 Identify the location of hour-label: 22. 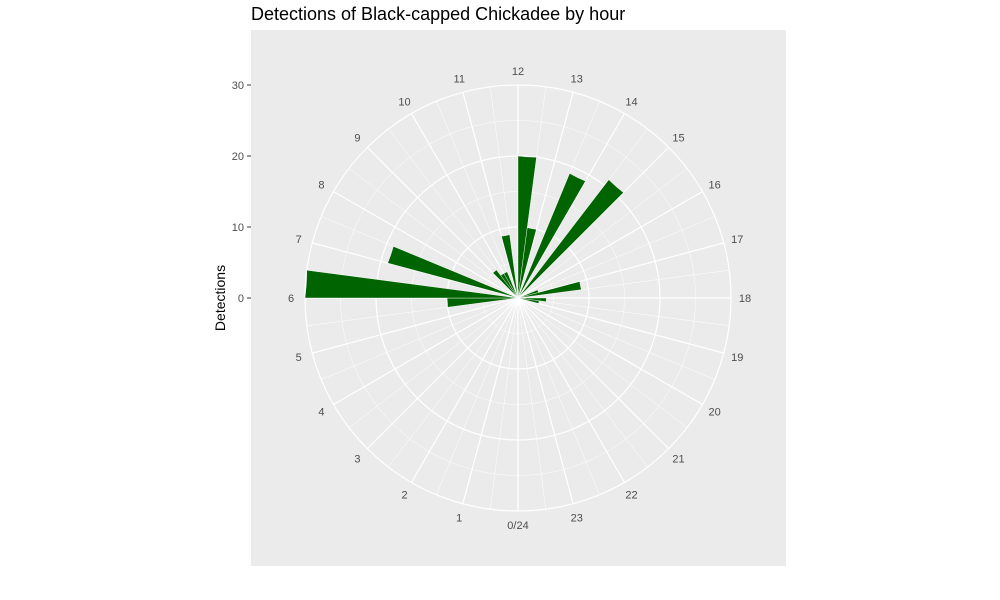
(631, 496).